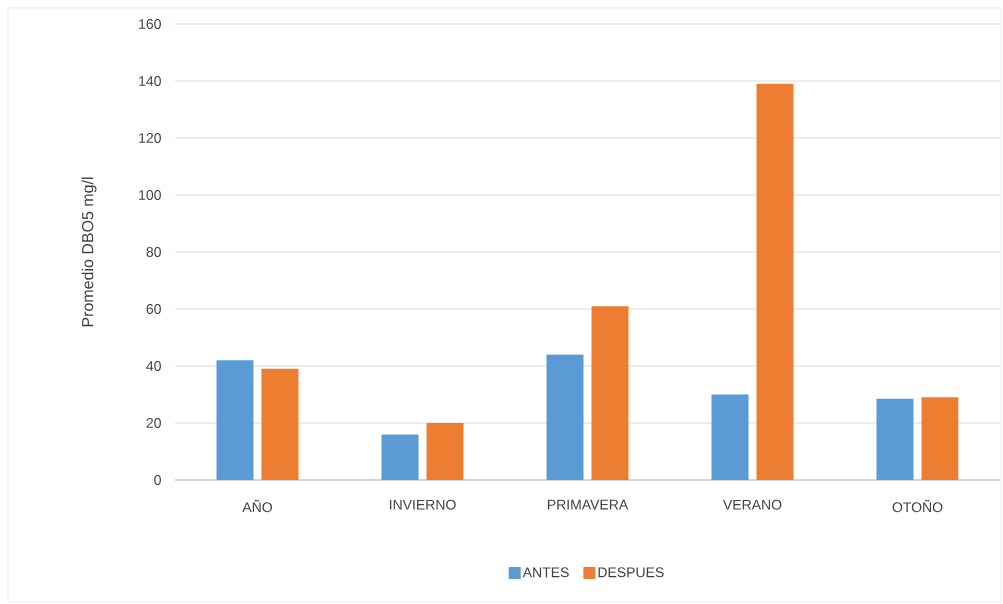  What do you see at coordinates (153, 366) in the screenshot?
I see `y-tick-label: 40` at bounding box center [153, 366].